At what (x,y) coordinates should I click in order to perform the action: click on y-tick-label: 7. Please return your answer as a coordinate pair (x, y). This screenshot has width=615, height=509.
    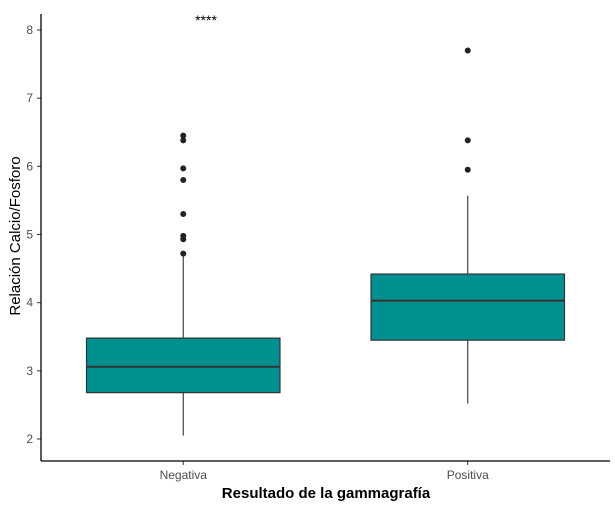
    Looking at the image, I should click on (29, 98).